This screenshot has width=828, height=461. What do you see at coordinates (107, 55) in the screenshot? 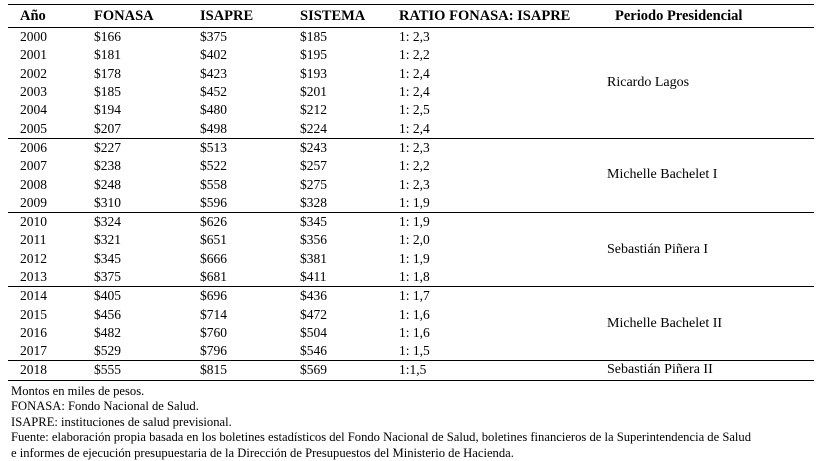
I see `fonasa-cell: $181` at bounding box center [107, 55].